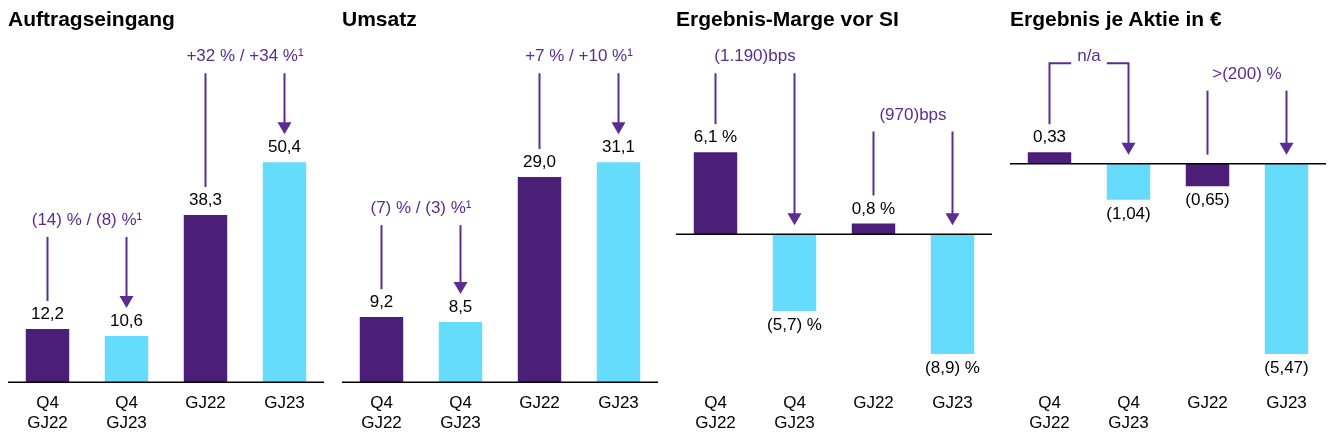 The height and width of the screenshot is (441, 1338). What do you see at coordinates (913, 114) in the screenshot?
I see `text: (970)bps` at bounding box center [913, 114].